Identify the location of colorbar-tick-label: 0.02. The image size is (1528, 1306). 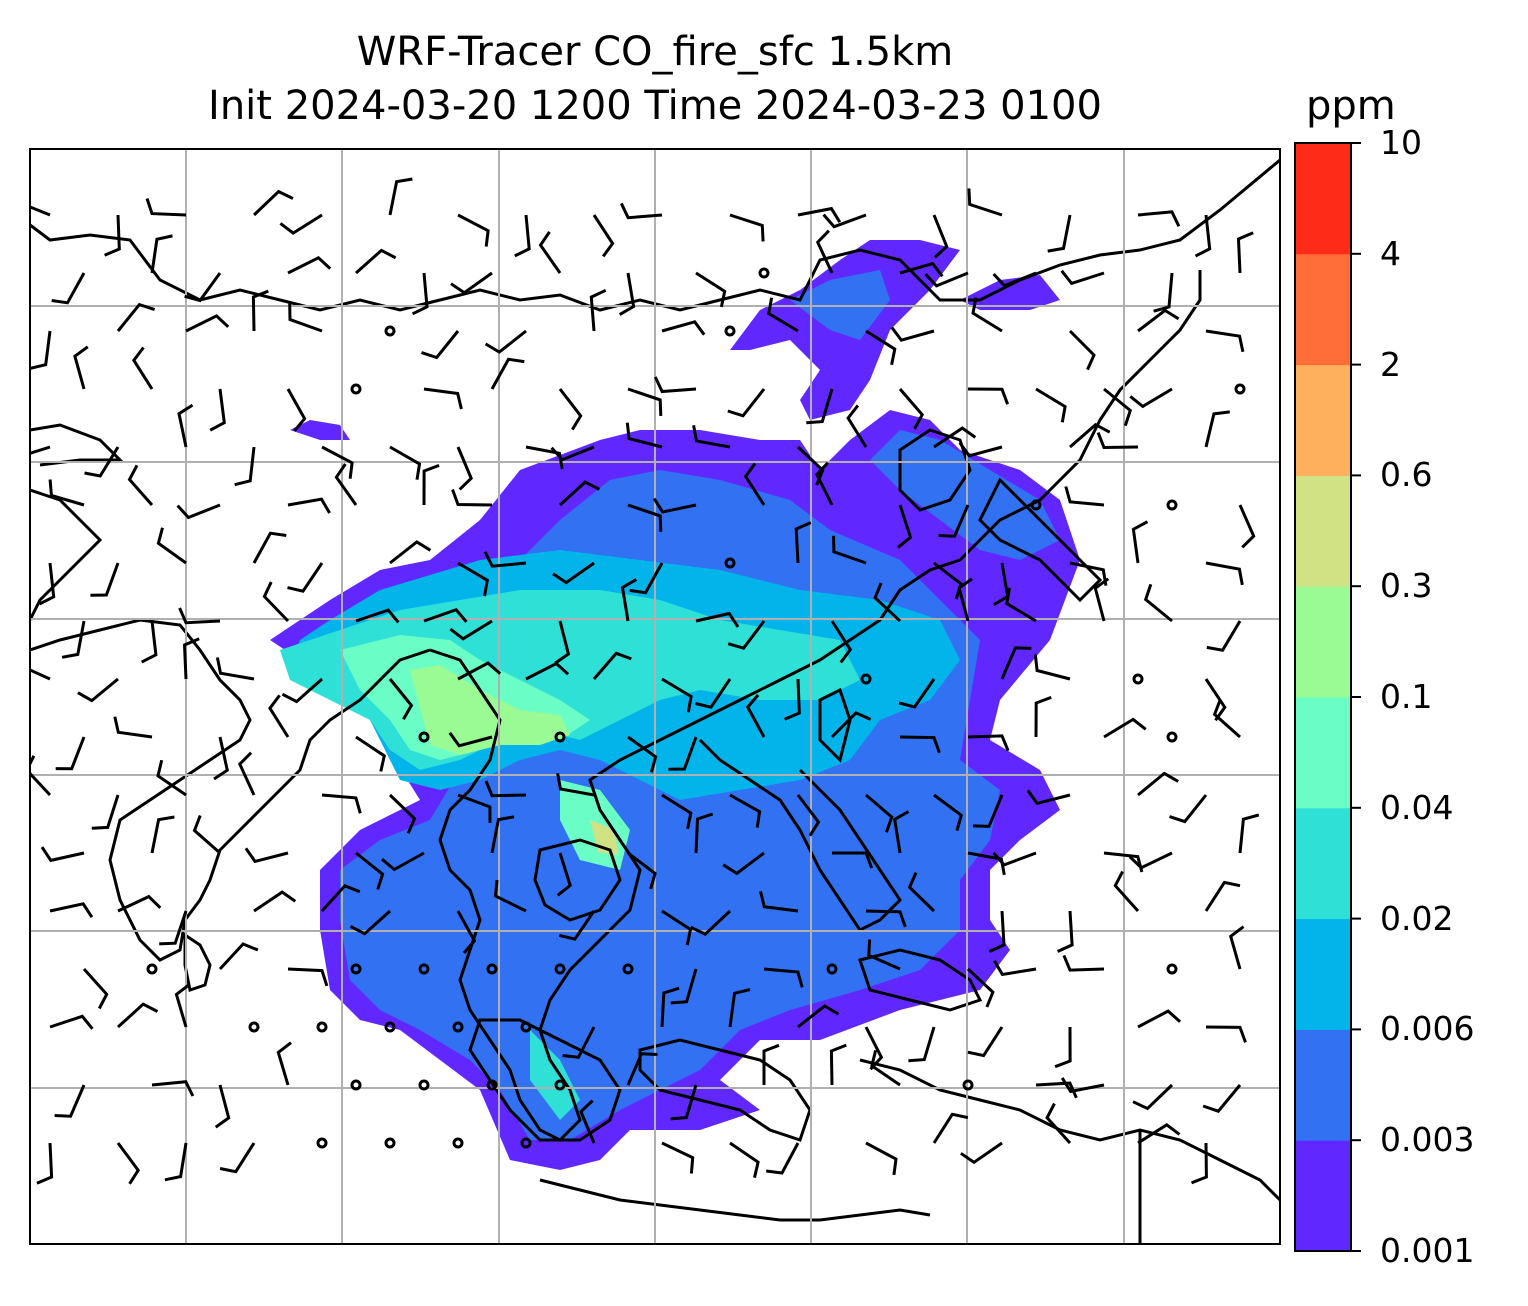
(1417, 918).